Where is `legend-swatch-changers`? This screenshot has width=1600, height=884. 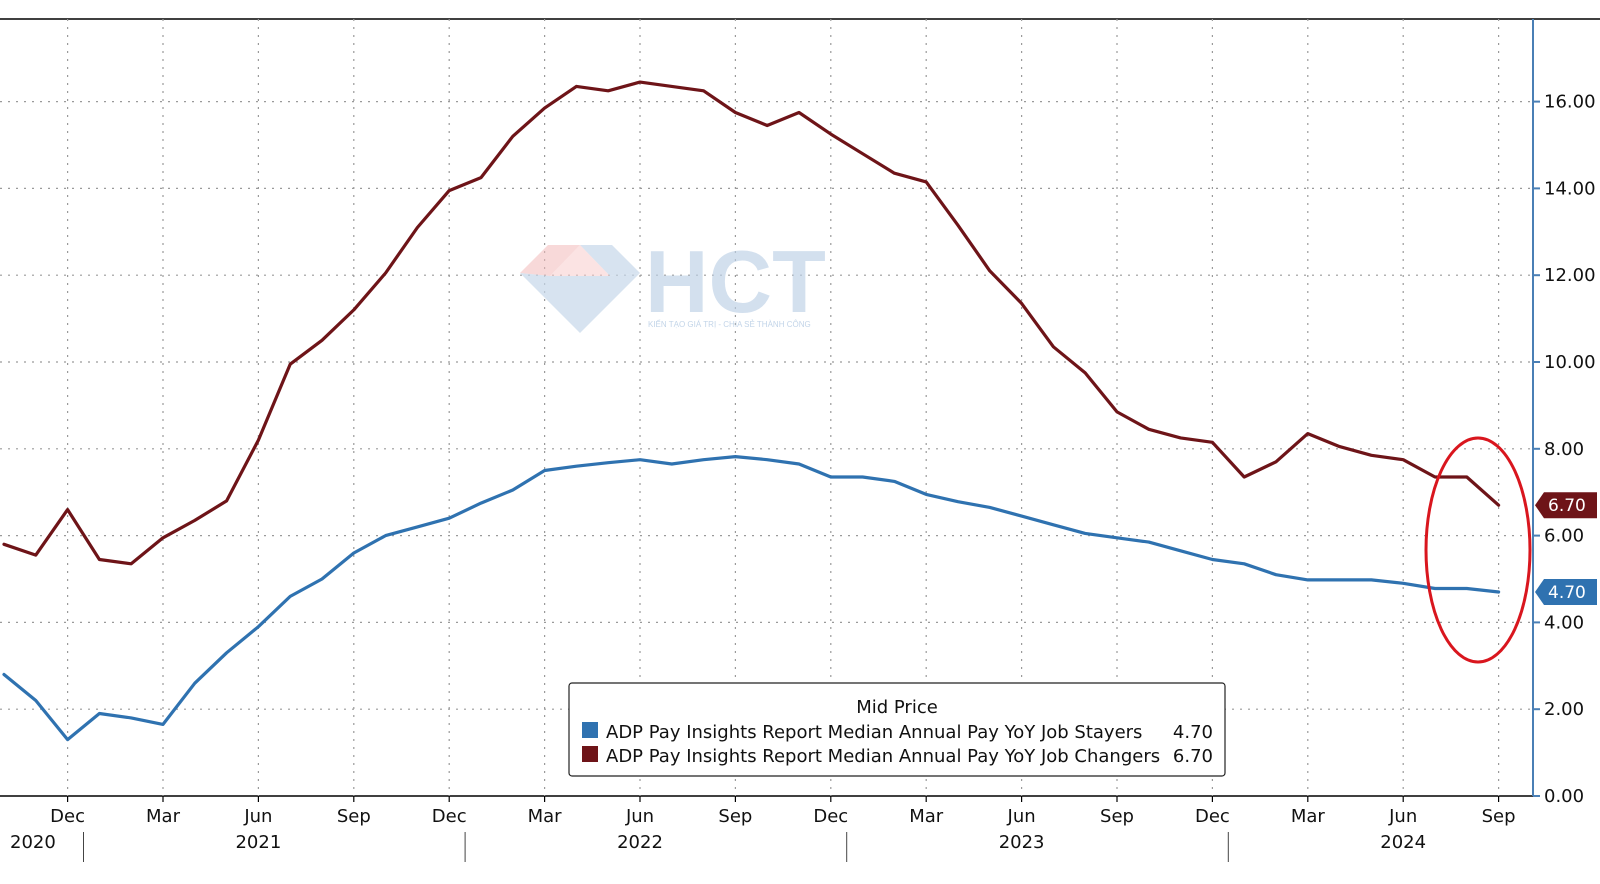 legend-swatch-changers is located at coordinates (590, 754).